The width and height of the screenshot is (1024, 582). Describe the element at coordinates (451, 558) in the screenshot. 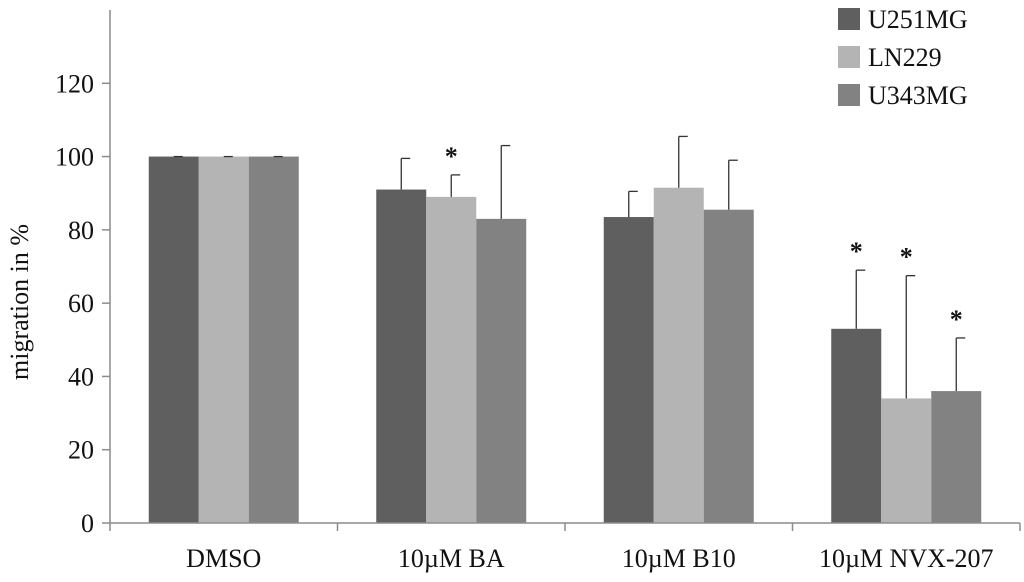

I see `x-category-label: 10µM BA` at that location.